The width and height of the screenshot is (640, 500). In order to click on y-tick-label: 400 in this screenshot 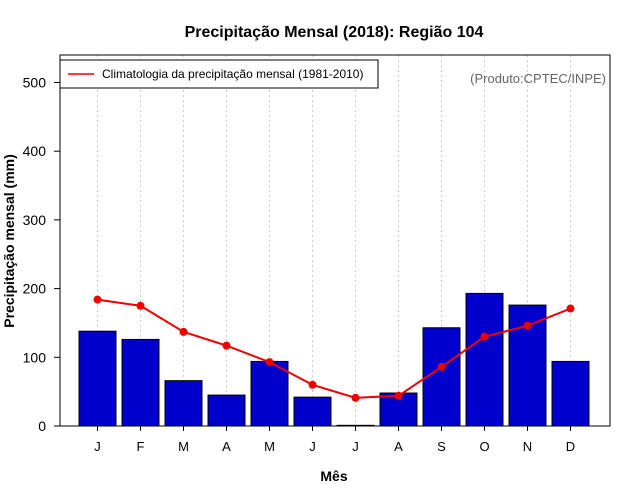, I will do `click(35, 151)`.